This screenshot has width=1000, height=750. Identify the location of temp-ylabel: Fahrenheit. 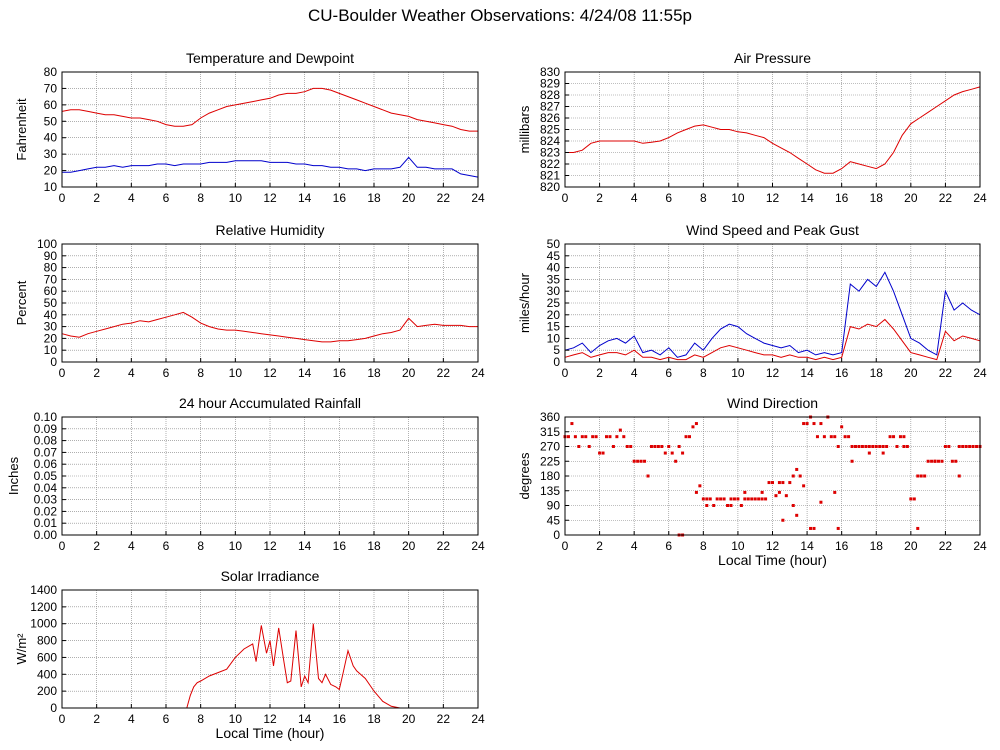
(21, 129).